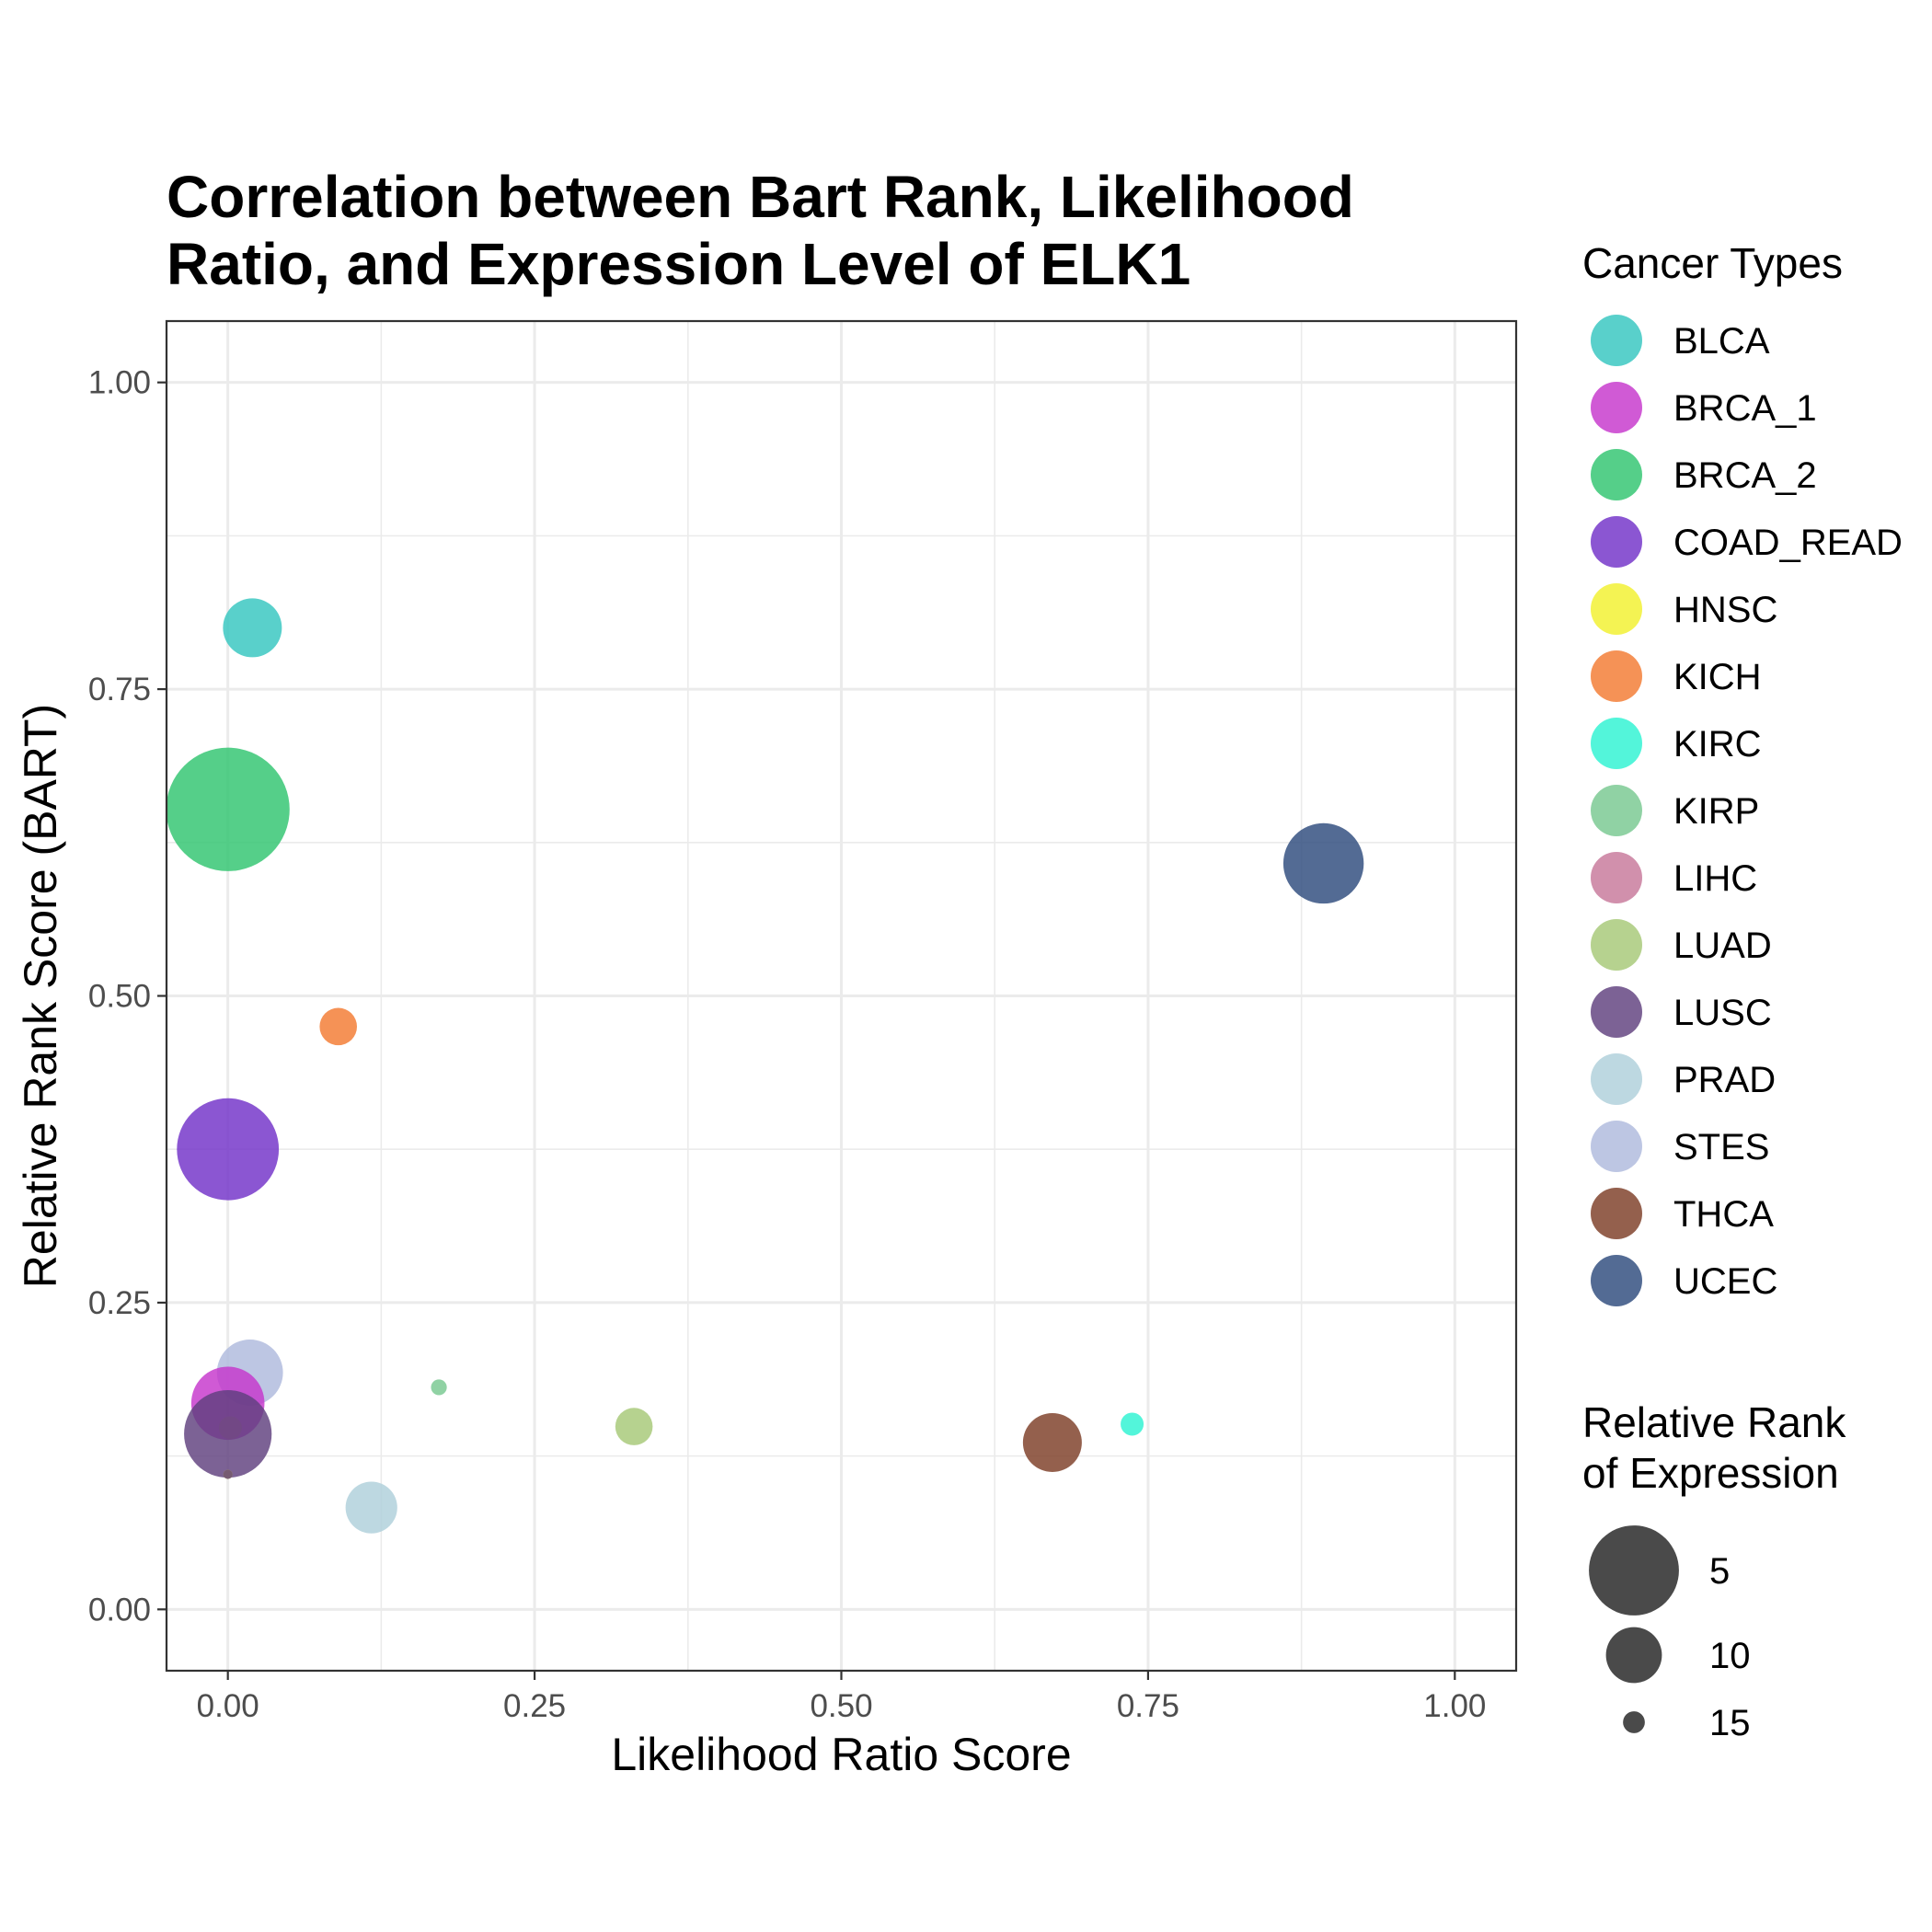 This screenshot has height=1932, width=1932. What do you see at coordinates (1616, 945) in the screenshot?
I see `legend-key-luad` at bounding box center [1616, 945].